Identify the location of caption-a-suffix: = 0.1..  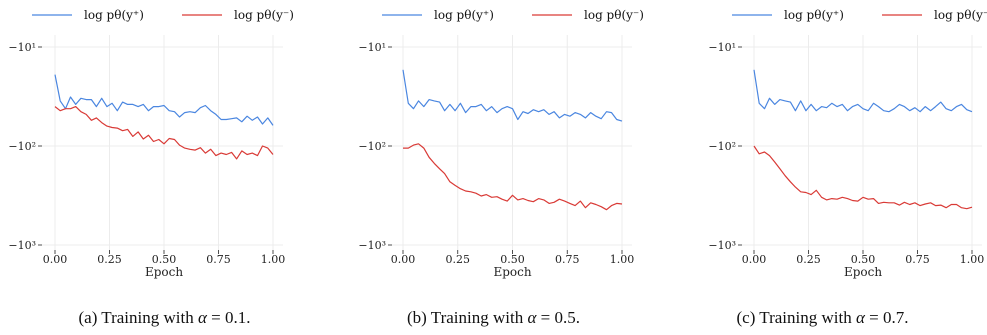
(228, 317).